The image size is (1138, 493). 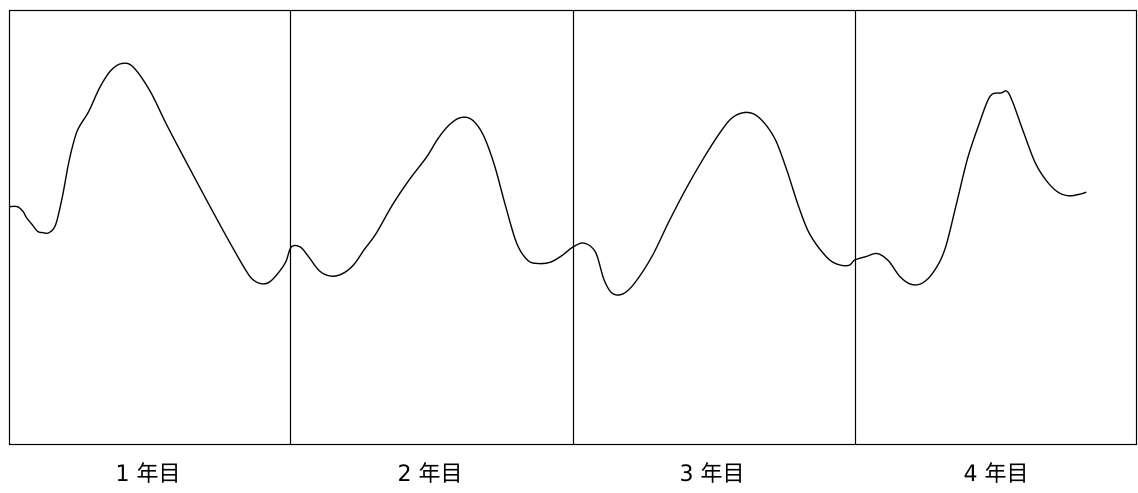 What do you see at coordinates (430, 474) in the screenshot?
I see `x-tick-label-year-2: 2 年目` at bounding box center [430, 474].